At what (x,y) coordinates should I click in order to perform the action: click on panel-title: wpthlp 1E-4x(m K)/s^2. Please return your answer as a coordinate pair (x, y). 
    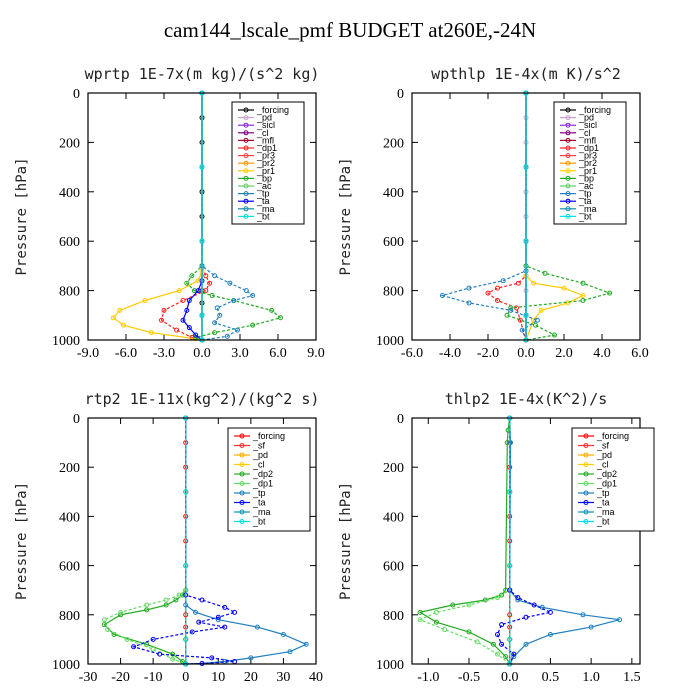
    Looking at the image, I should click on (526, 74).